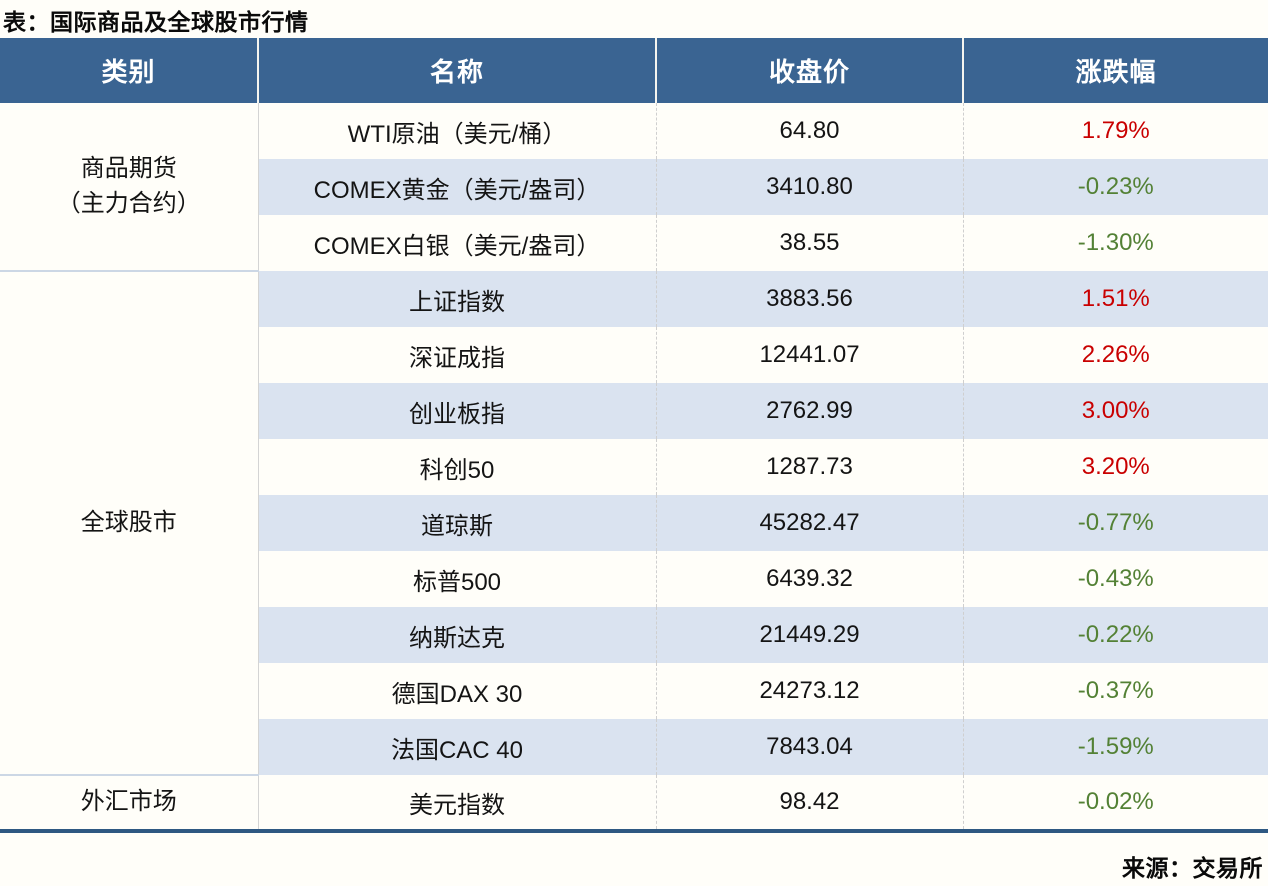 This screenshot has height=886, width=1268. I want to click on header-close-price: 收盘价, so click(809, 70).